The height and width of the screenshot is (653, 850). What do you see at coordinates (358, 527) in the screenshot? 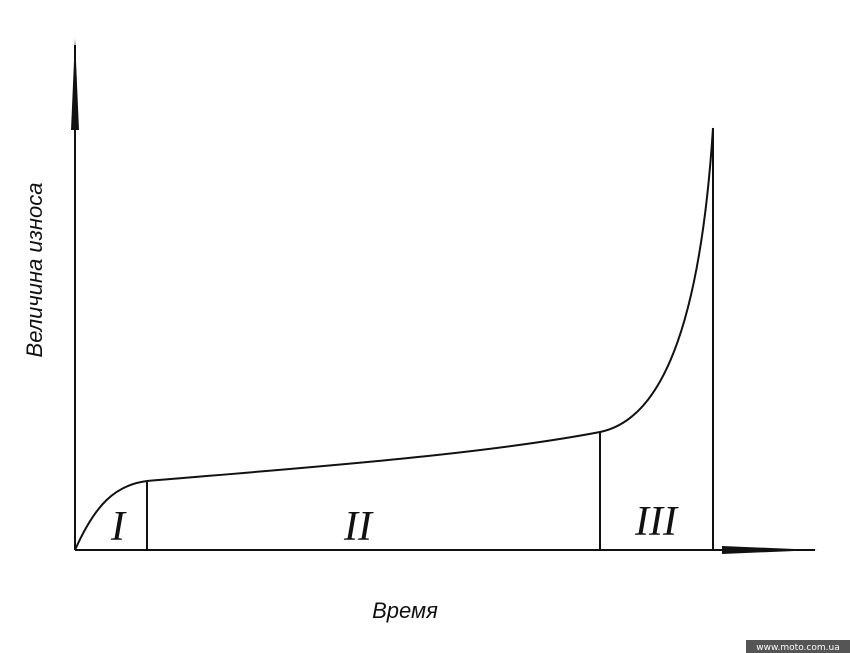
I see `zone-label: II` at bounding box center [358, 527].